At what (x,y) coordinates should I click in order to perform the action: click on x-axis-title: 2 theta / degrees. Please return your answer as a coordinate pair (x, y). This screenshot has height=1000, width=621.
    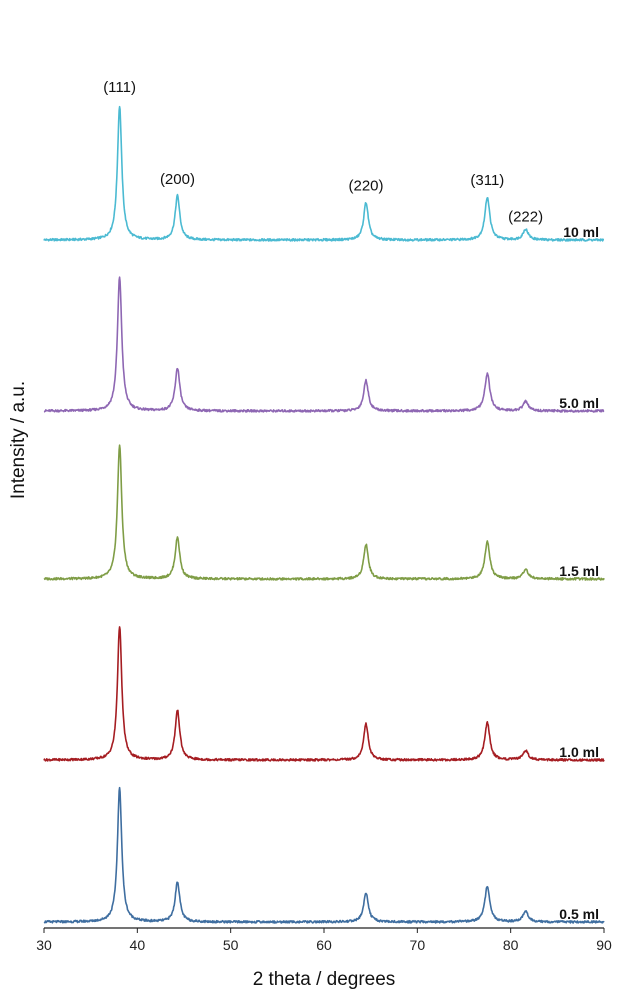
    Looking at the image, I should click on (324, 979).